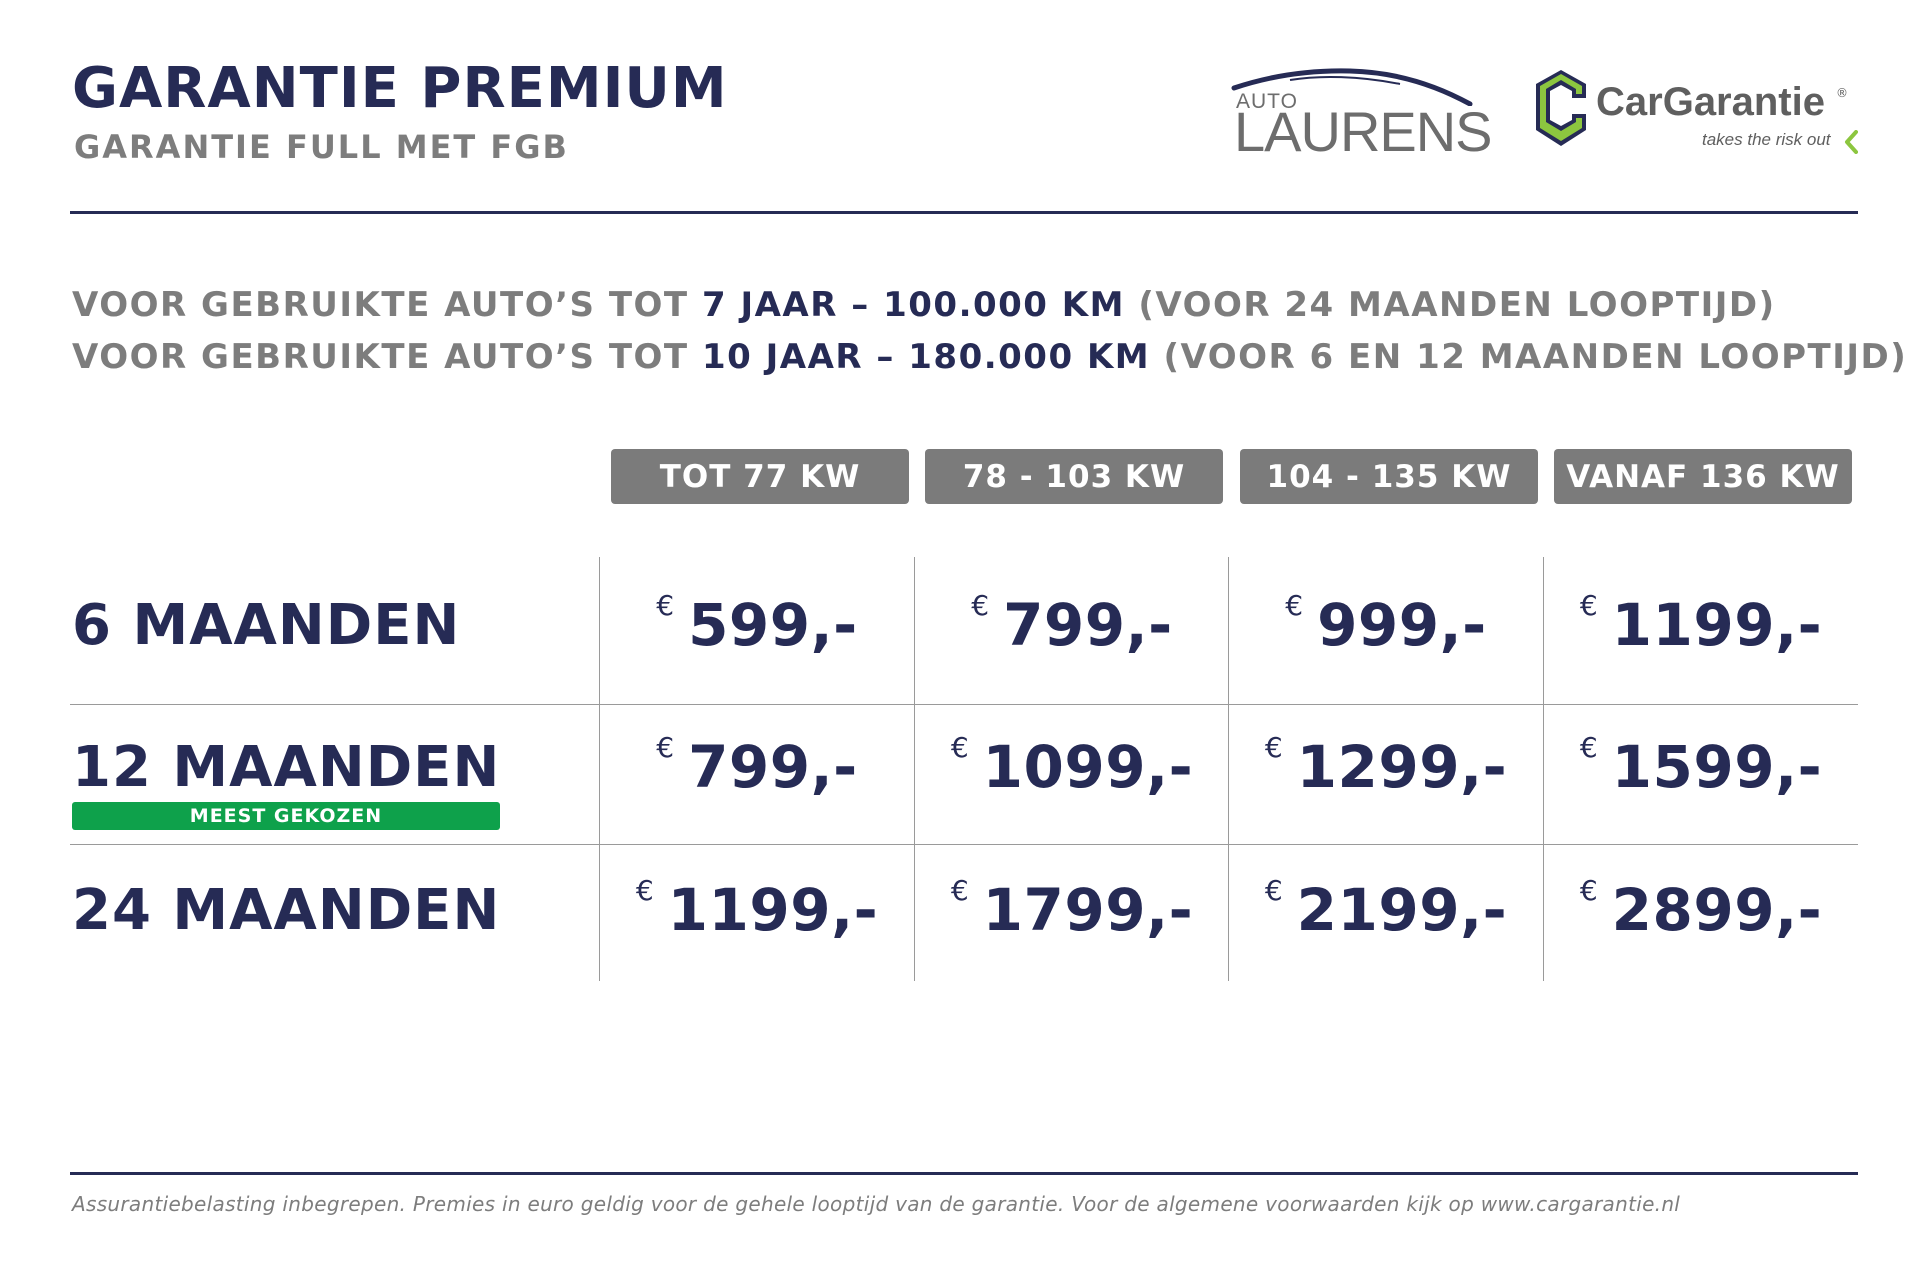 The height and width of the screenshot is (1280, 1920). Describe the element at coordinates (1710, 102) in the screenshot. I see `cargarantie-logo-name: CarGarantie` at that location.